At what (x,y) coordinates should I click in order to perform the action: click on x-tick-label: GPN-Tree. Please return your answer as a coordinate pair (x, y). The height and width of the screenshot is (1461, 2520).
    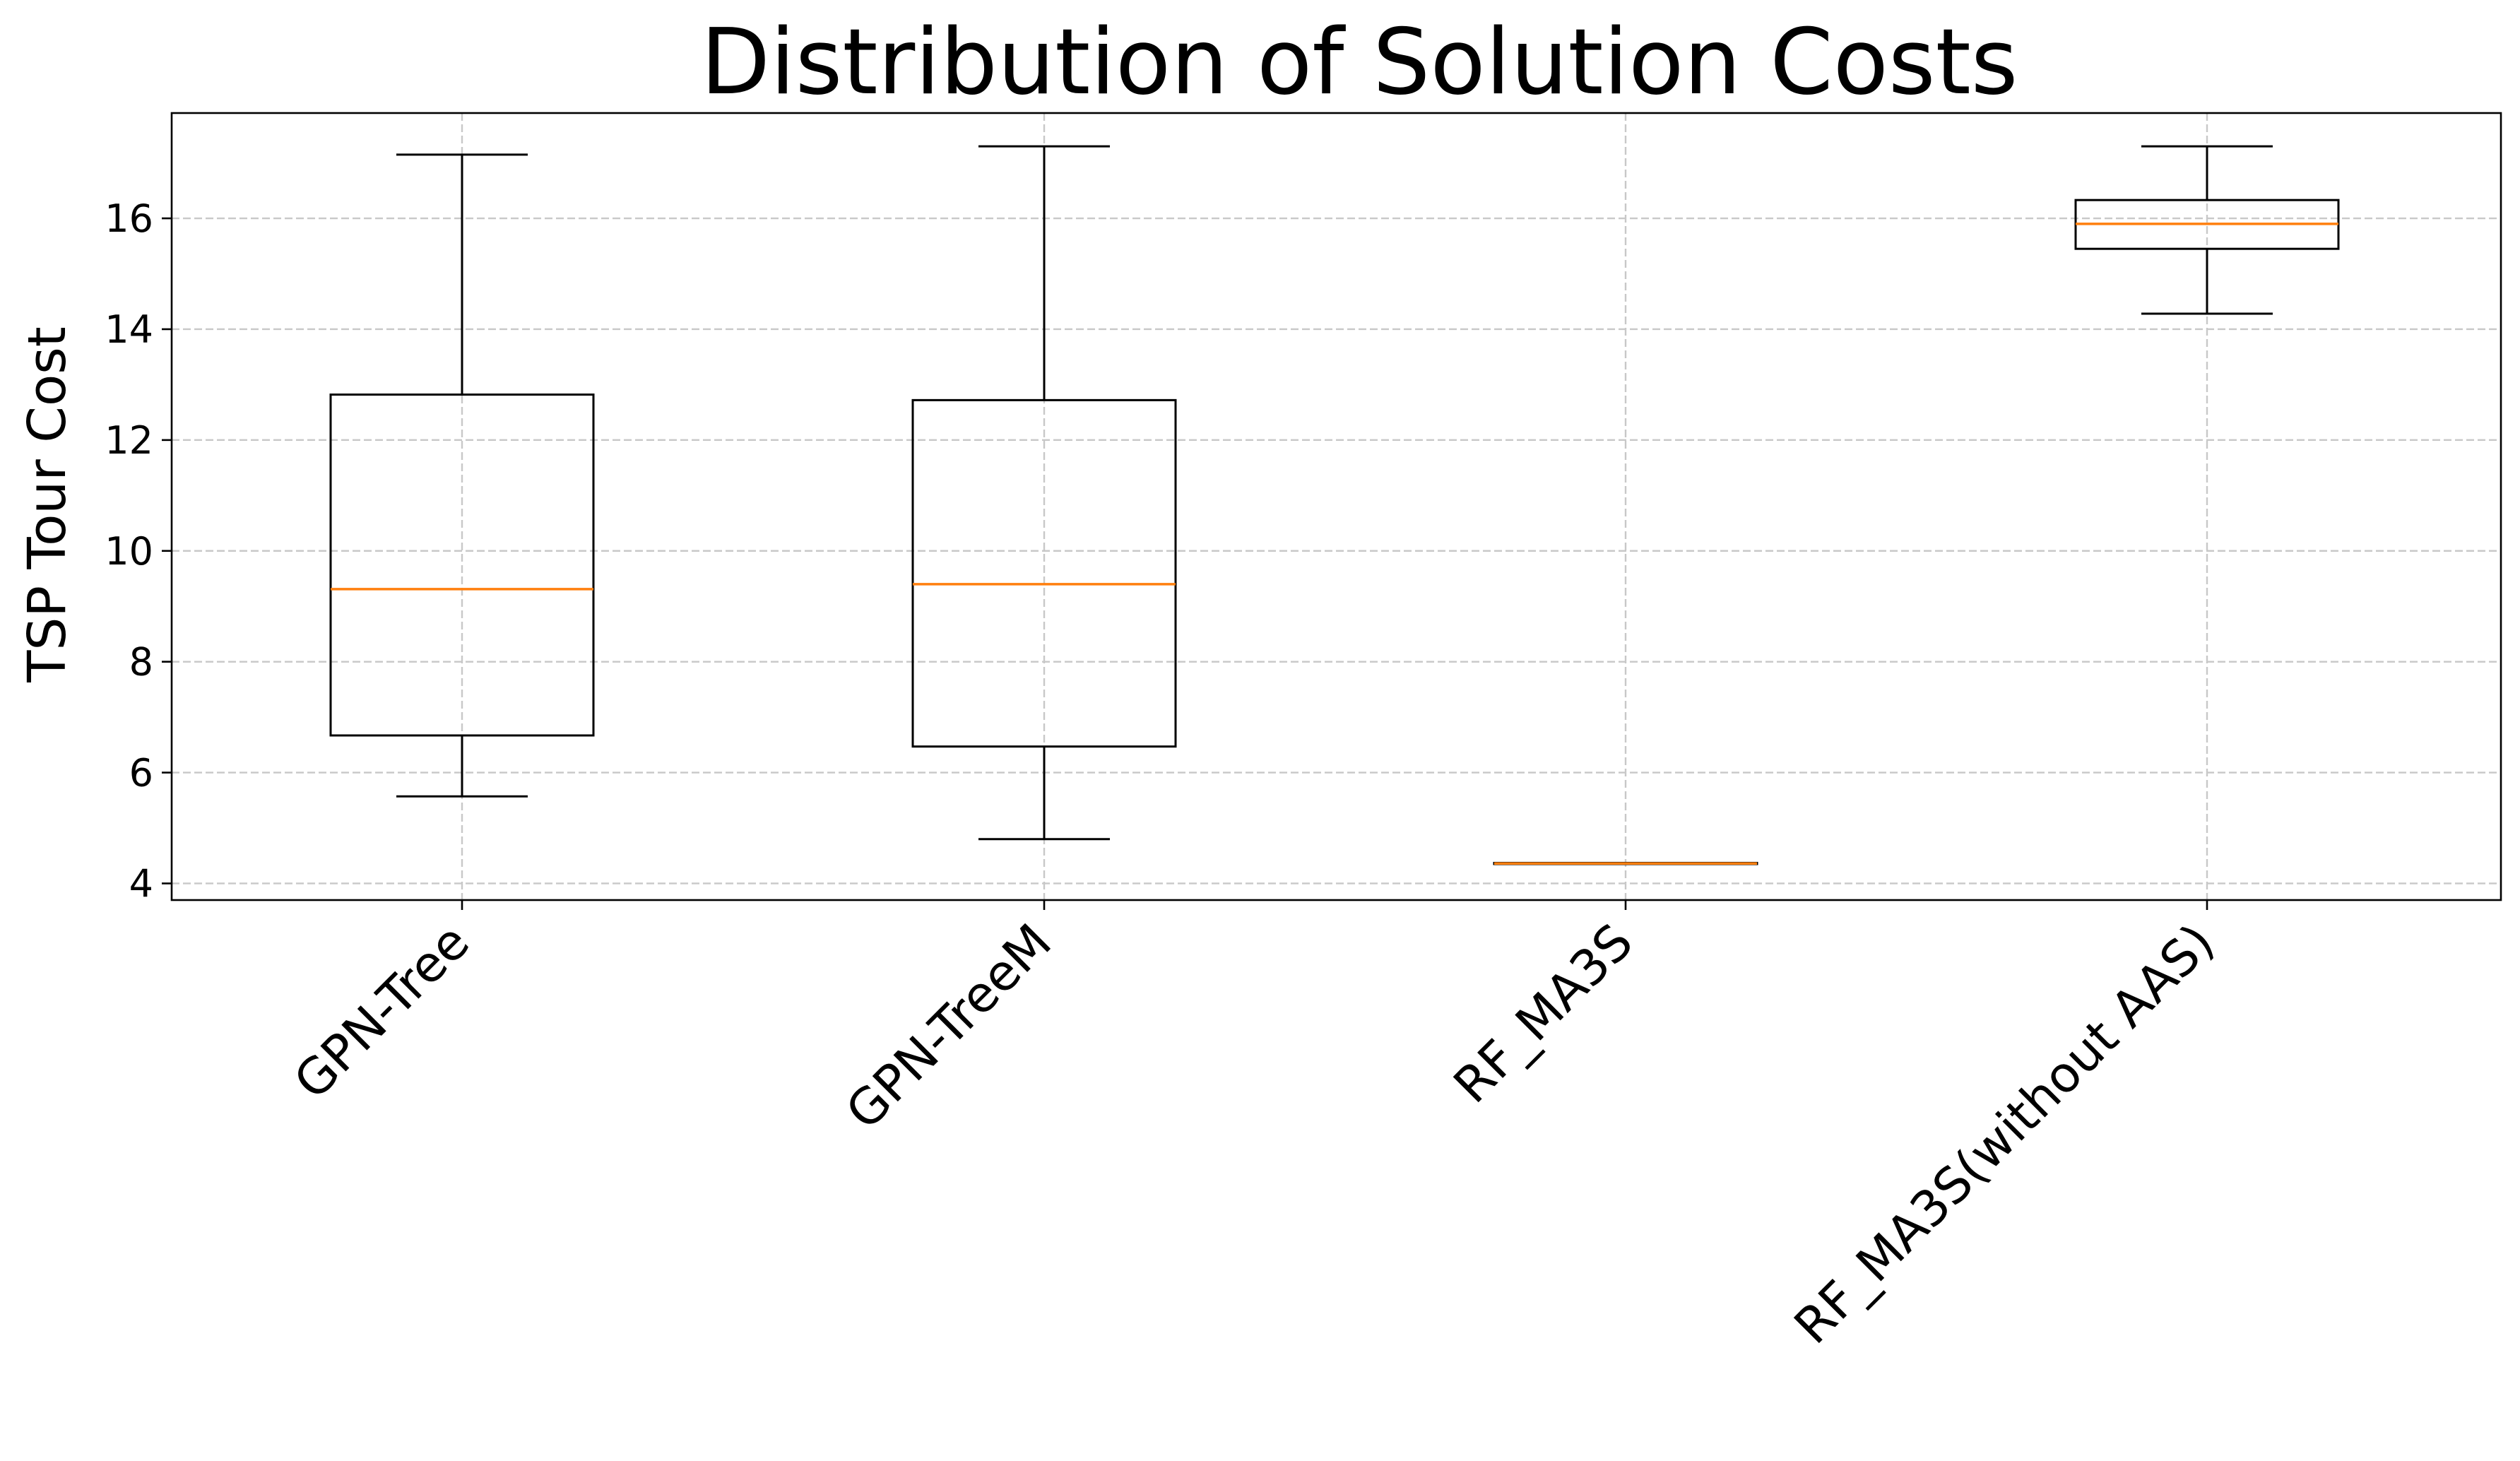
    Looking at the image, I should click on (381, 1012).